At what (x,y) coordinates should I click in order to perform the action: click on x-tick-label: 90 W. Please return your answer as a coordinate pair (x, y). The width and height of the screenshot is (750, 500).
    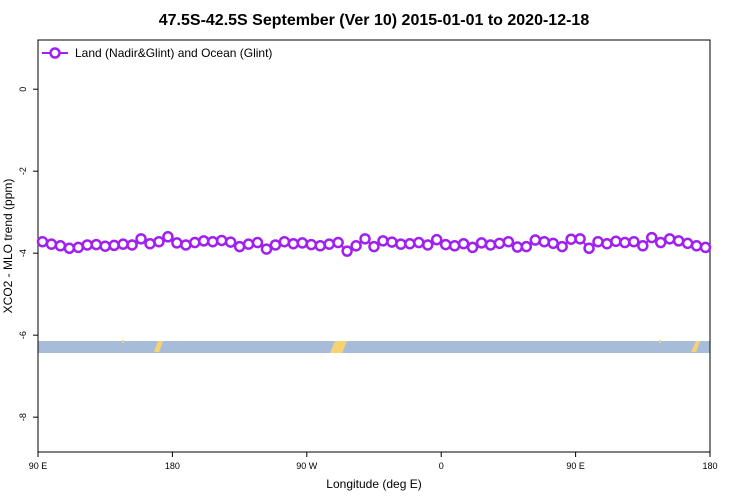
    Looking at the image, I should click on (307, 466).